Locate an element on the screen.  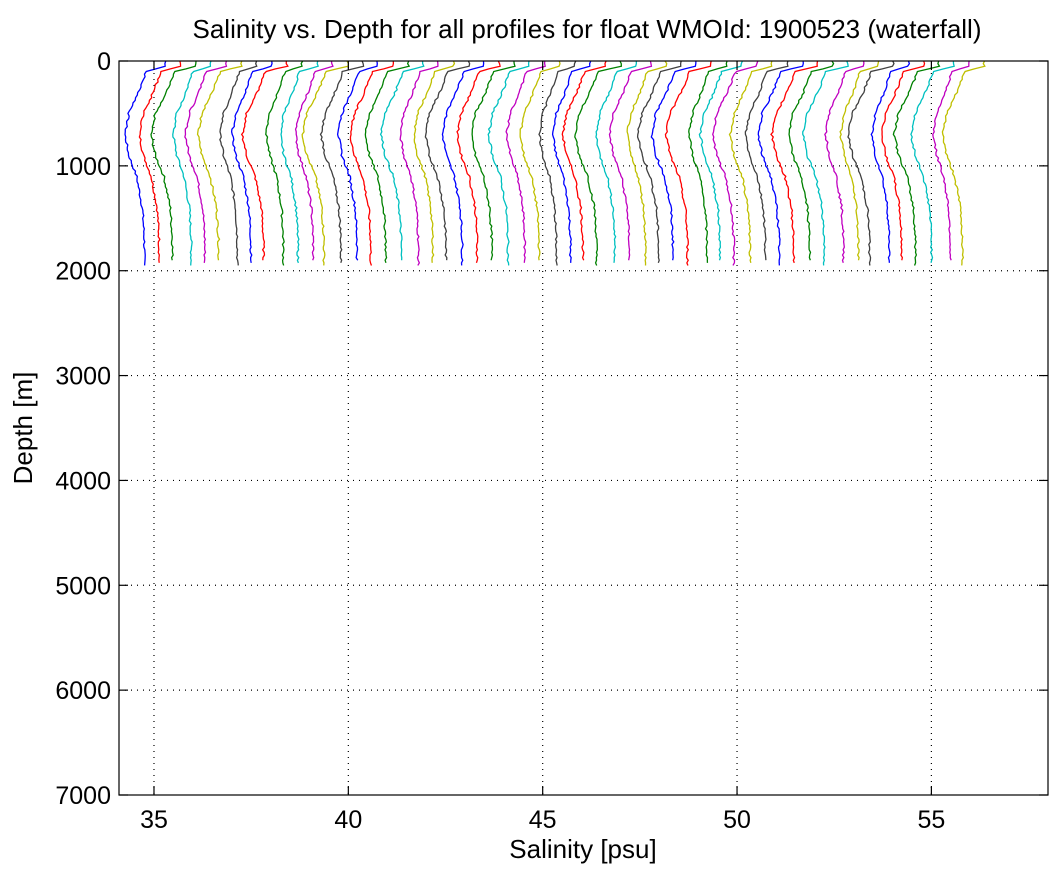
y-tick-label: 7000 is located at coordinates (83, 796).